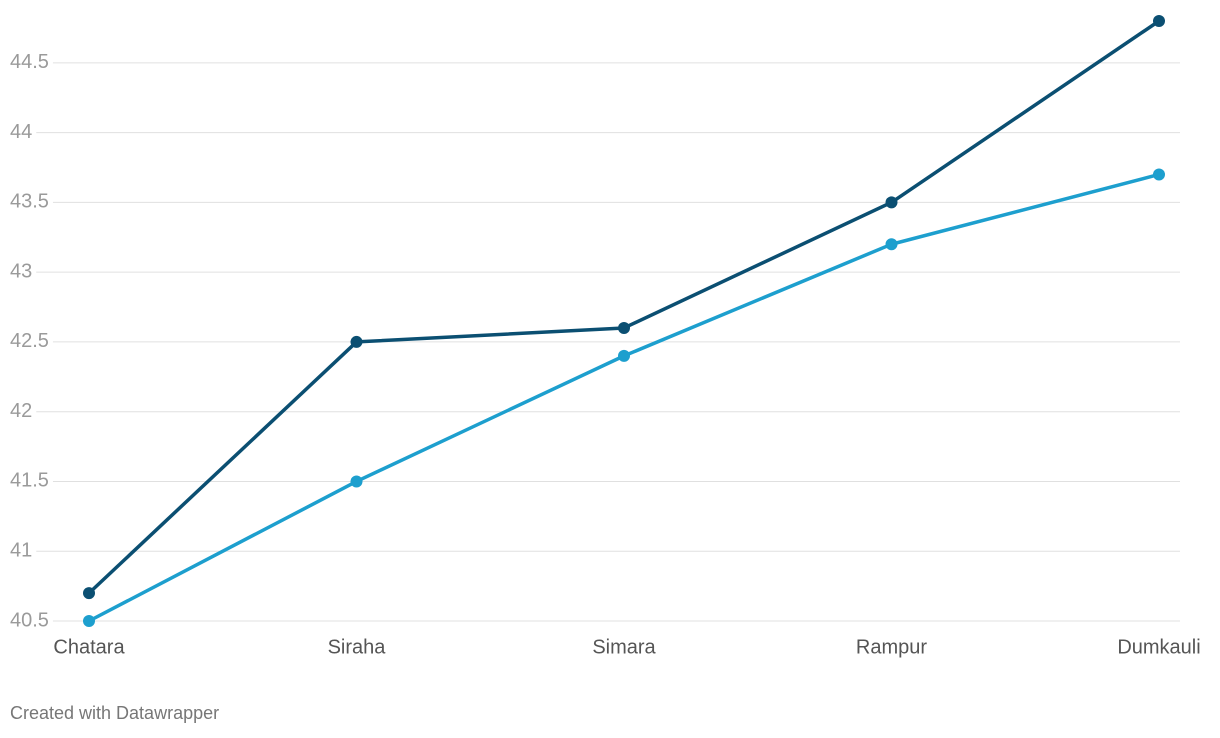 The image size is (1220, 738). What do you see at coordinates (624, 647) in the screenshot?
I see `x-tick-label: Simara` at bounding box center [624, 647].